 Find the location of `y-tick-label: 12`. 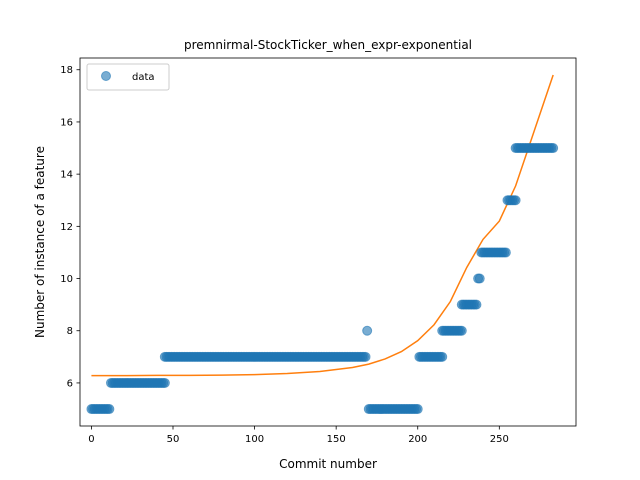

y-tick-label: 12 is located at coordinates (66, 227).